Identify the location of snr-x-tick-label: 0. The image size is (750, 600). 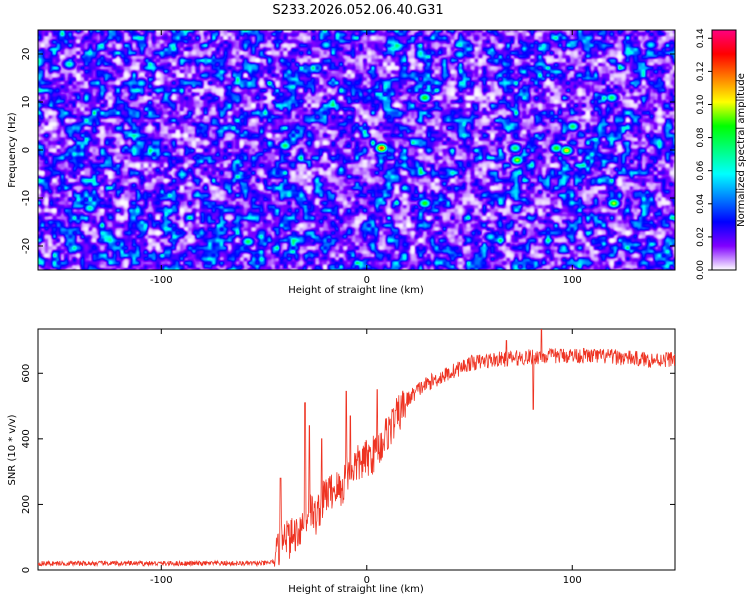
(367, 580).